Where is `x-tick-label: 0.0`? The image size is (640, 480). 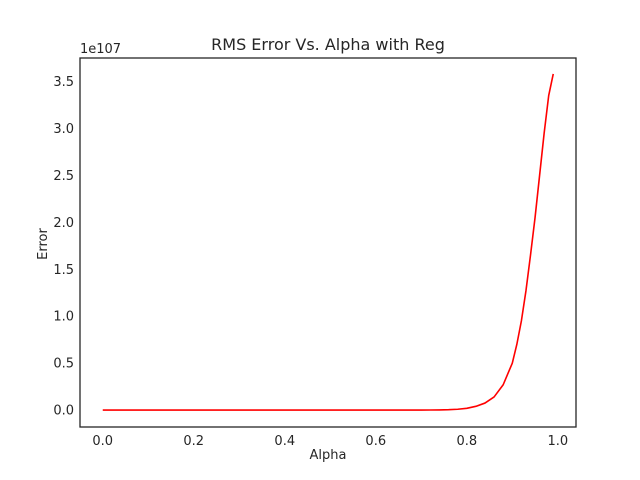 x-tick-label: 0.0 is located at coordinates (102, 441).